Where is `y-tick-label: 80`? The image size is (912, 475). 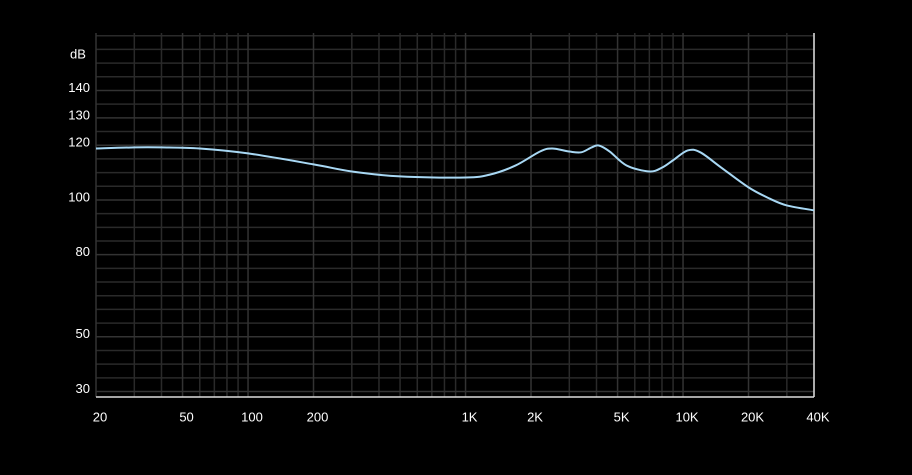 y-tick-label: 80 is located at coordinates (83, 251).